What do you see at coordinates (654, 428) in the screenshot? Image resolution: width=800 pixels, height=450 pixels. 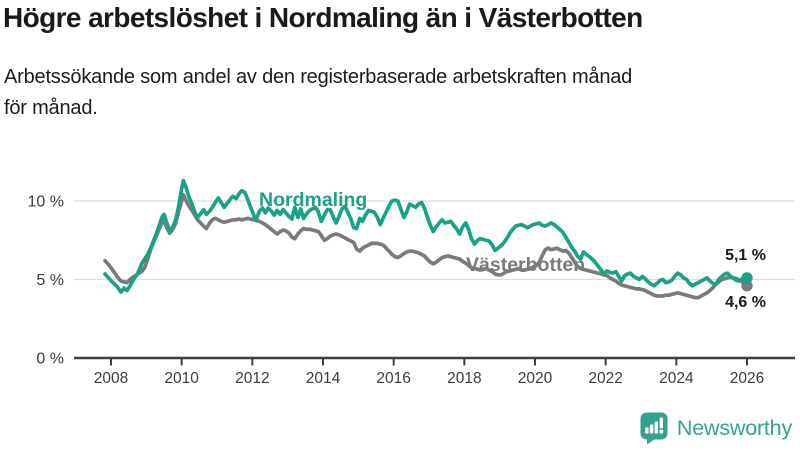 I see `newsworthy-logo-icon` at bounding box center [654, 428].